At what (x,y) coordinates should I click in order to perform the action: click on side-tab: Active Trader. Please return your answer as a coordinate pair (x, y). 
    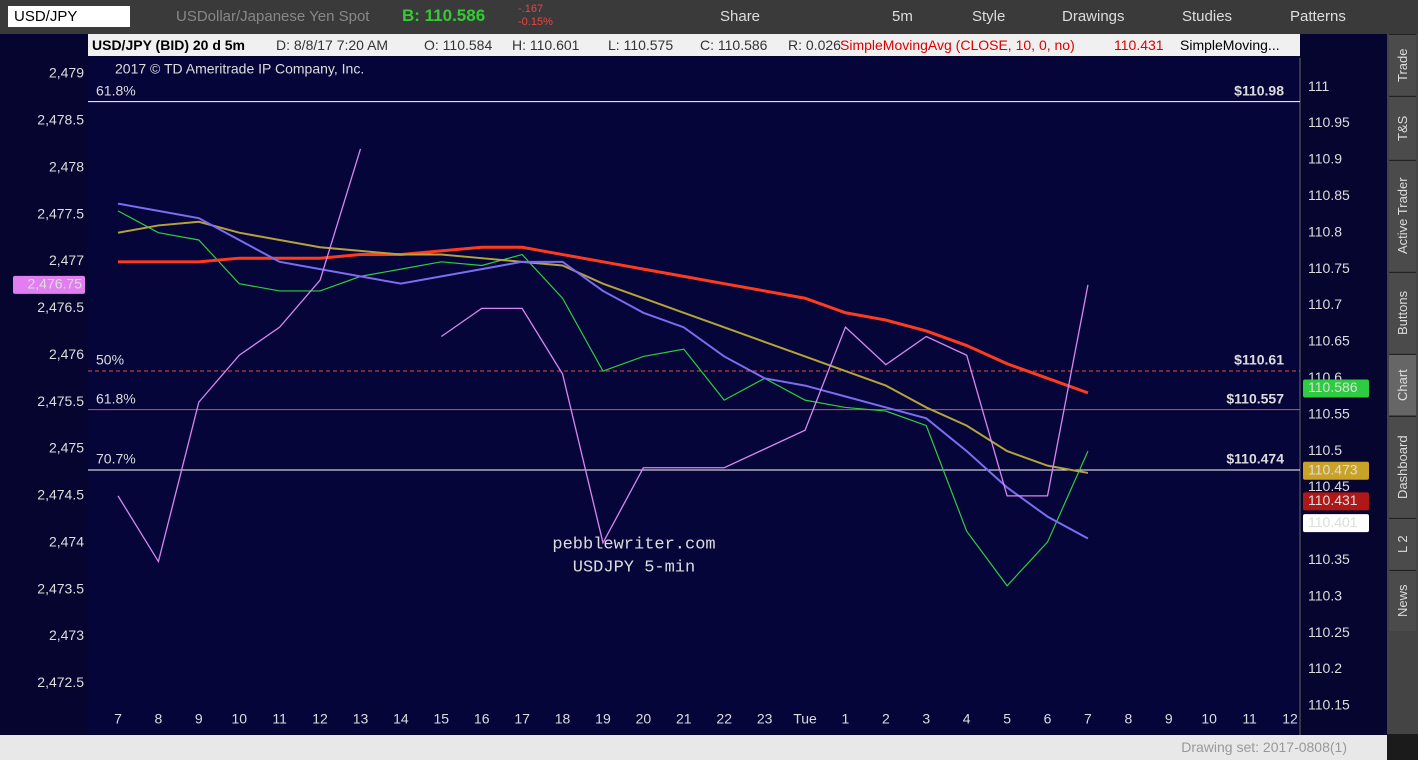
    Looking at the image, I should click on (1402, 215).